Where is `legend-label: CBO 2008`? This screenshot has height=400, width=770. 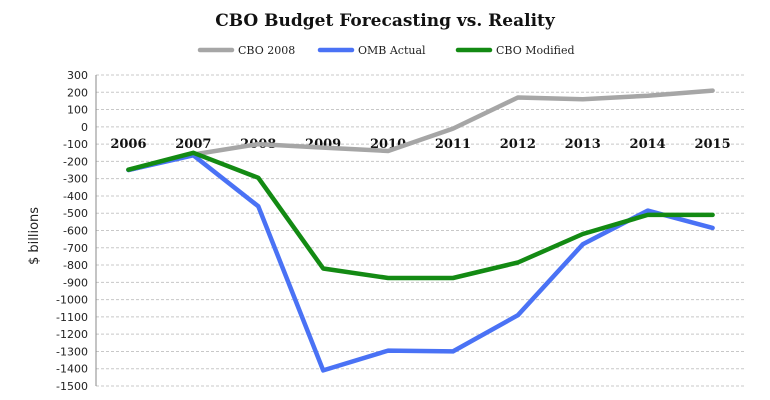
legend-label: CBO 2008 is located at coordinates (266, 50).